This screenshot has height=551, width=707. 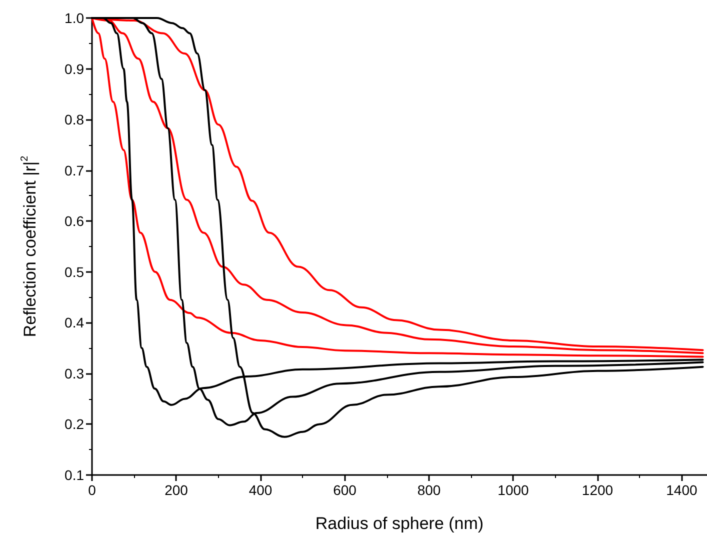 I want to click on x-tick-label: 800, so click(x=429, y=490).